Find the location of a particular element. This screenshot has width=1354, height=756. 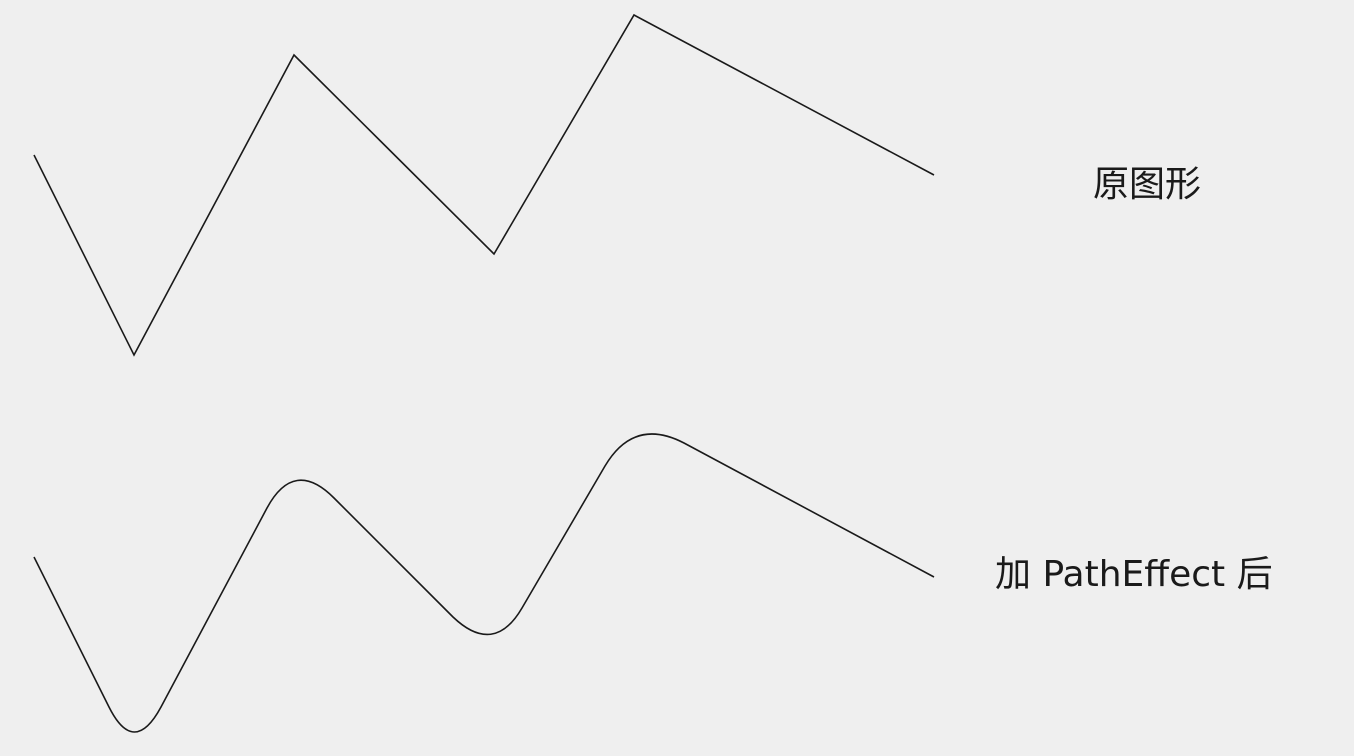

path-effect-label: 加 PathEffect 后 is located at coordinates (1134, 574).